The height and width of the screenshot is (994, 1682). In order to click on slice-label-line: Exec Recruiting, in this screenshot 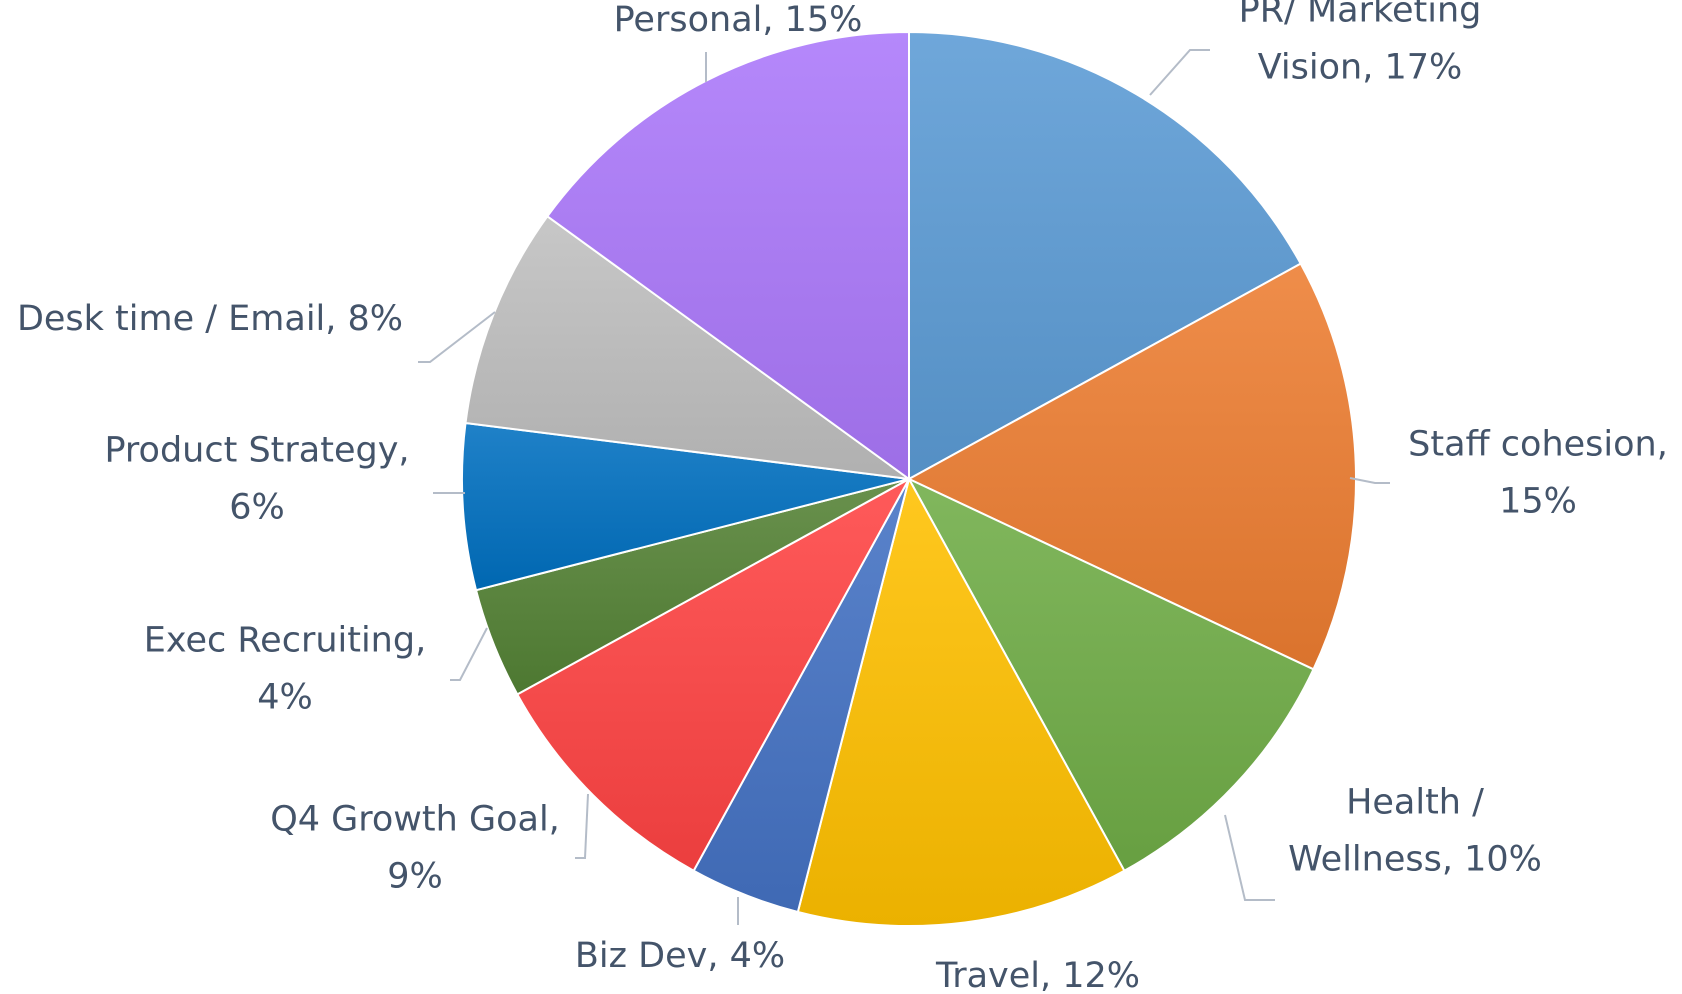, I will do `click(285, 641)`.